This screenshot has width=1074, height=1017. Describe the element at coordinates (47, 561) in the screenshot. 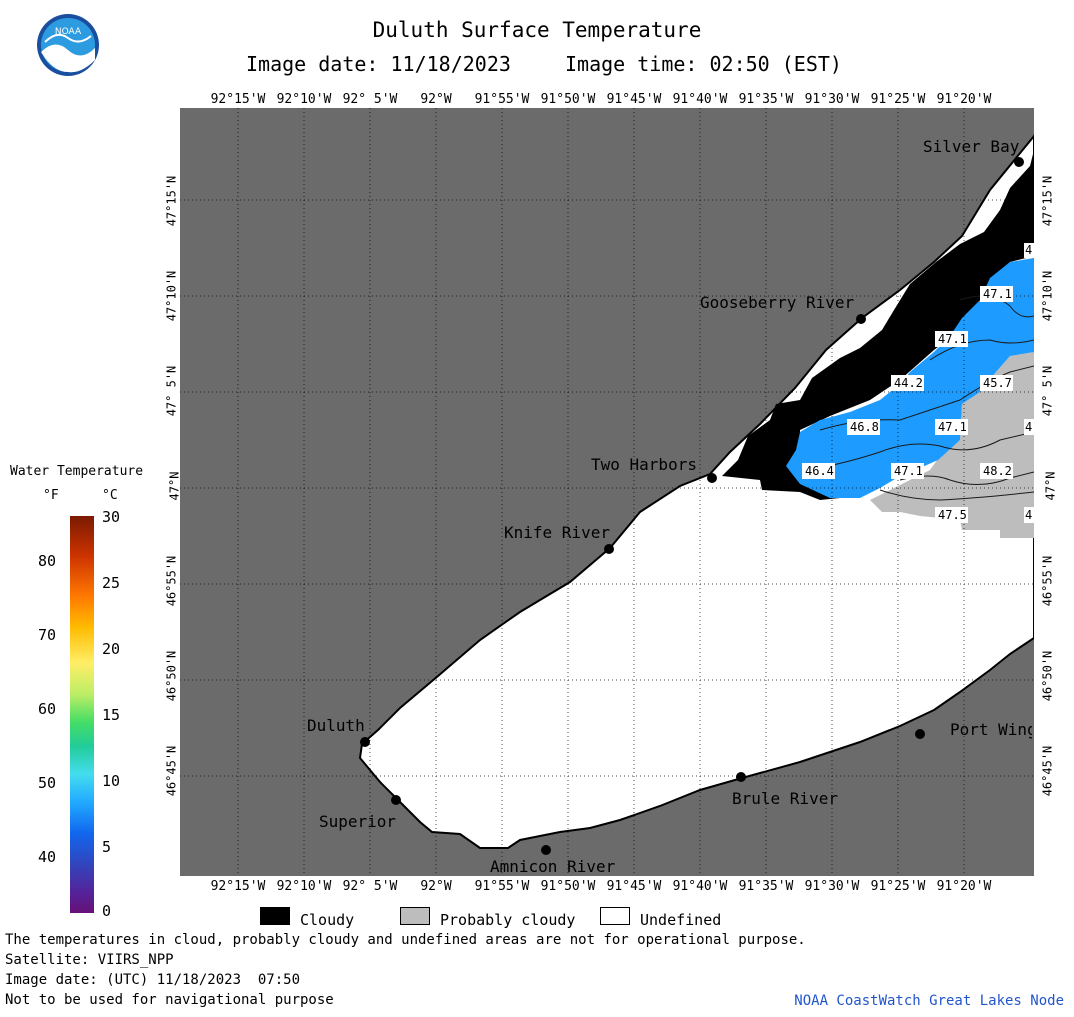

I see `tick-f: 80` at that location.